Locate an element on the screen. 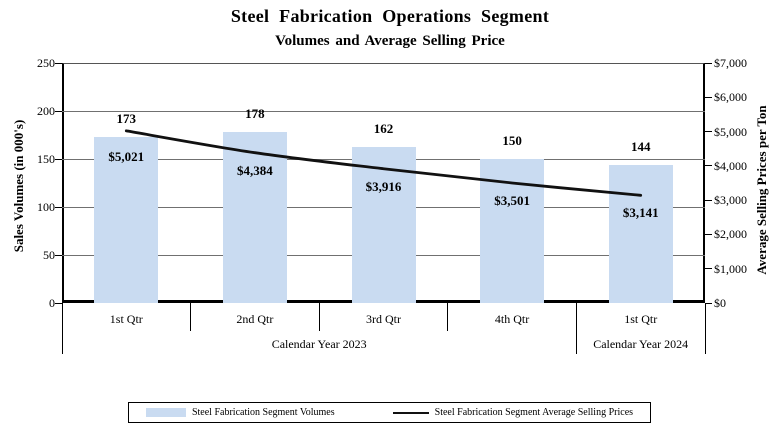  category-label: 3rd Qtr is located at coordinates (383, 319).